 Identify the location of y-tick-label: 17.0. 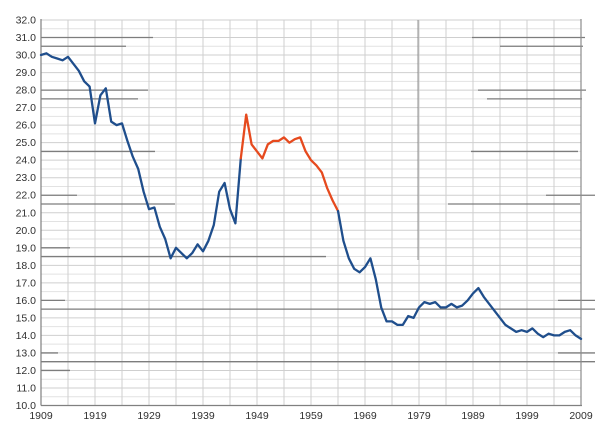
(26, 283).